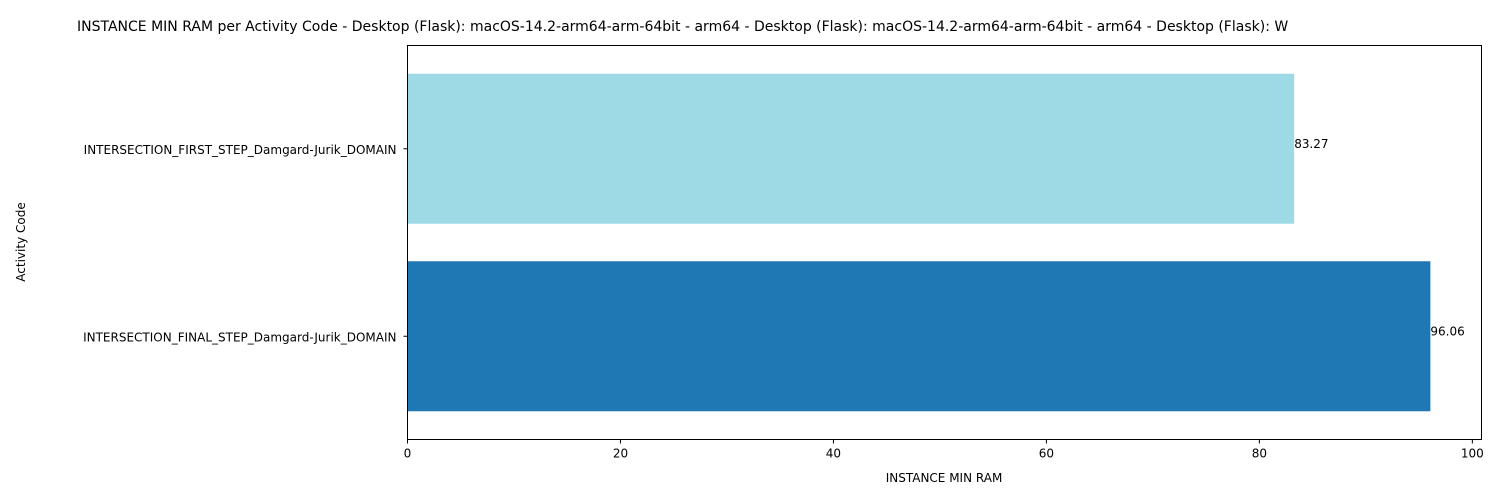 The image size is (1500, 500). Describe the element at coordinates (944, 450) in the screenshot. I see `x-axis: 0 20 40 60 80 100` at that location.